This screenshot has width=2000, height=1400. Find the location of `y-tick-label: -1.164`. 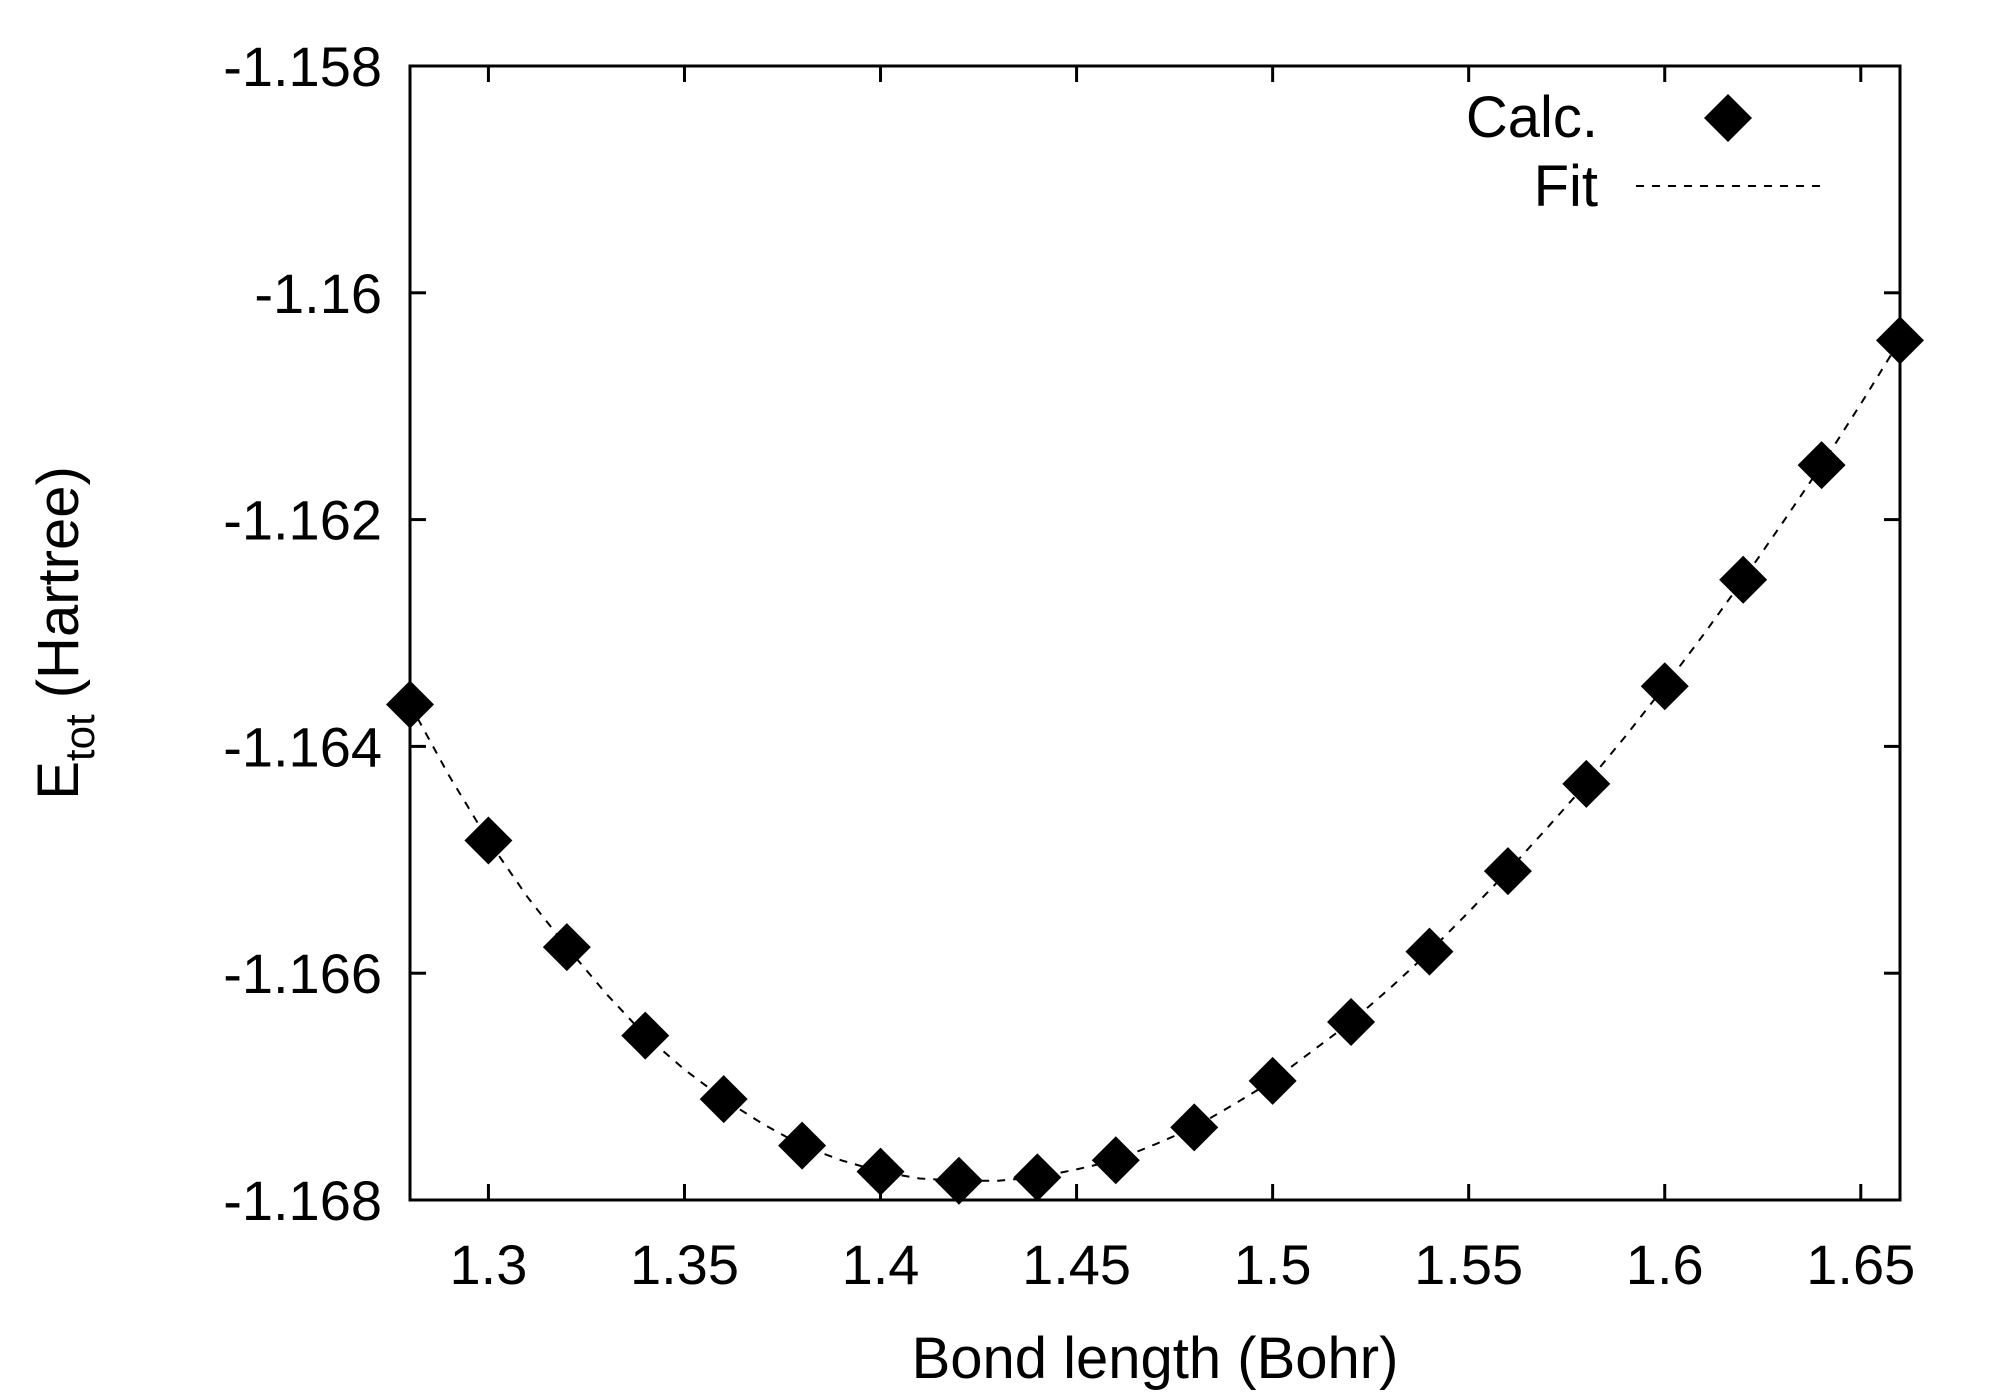

y-tick-label: -1.164 is located at coordinates (302, 746).